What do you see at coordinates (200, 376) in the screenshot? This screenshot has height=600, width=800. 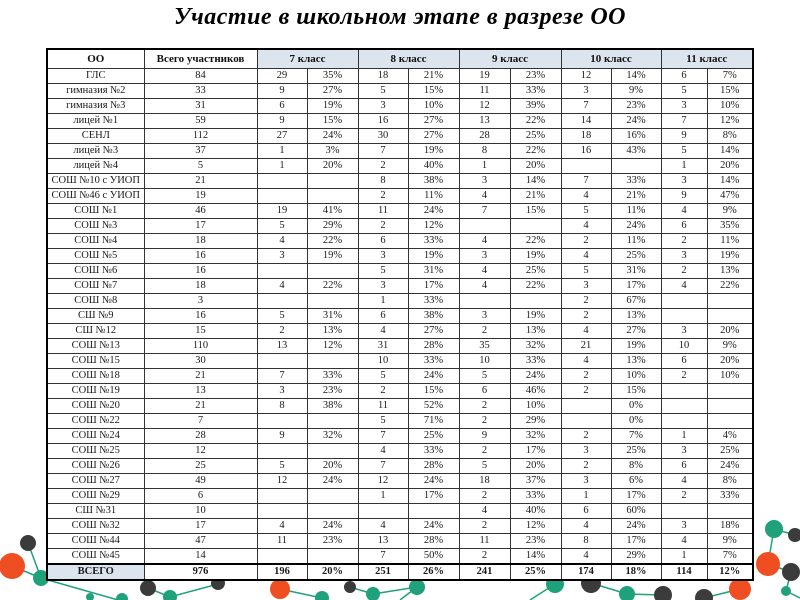 I see `total-participants-cell: 21` at bounding box center [200, 376].